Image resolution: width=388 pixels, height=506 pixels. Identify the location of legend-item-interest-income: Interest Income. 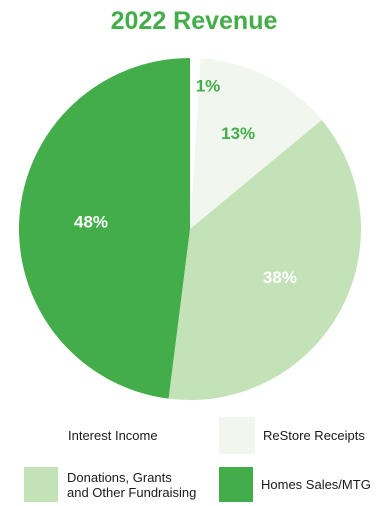
(113, 435).